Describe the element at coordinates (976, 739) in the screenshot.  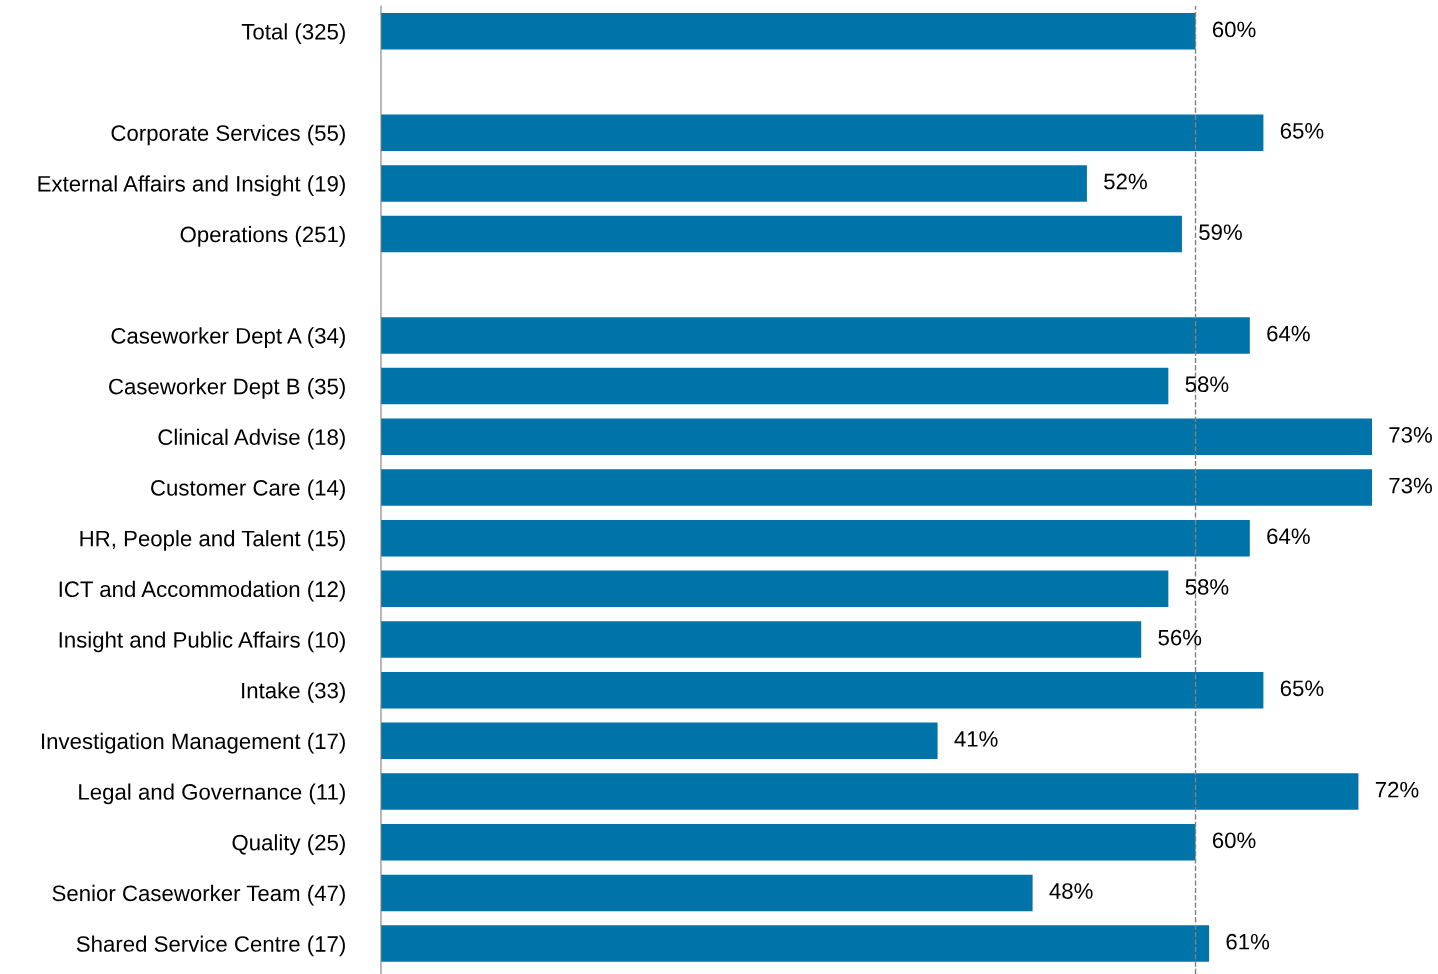
I see `data-label: 41%` at that location.